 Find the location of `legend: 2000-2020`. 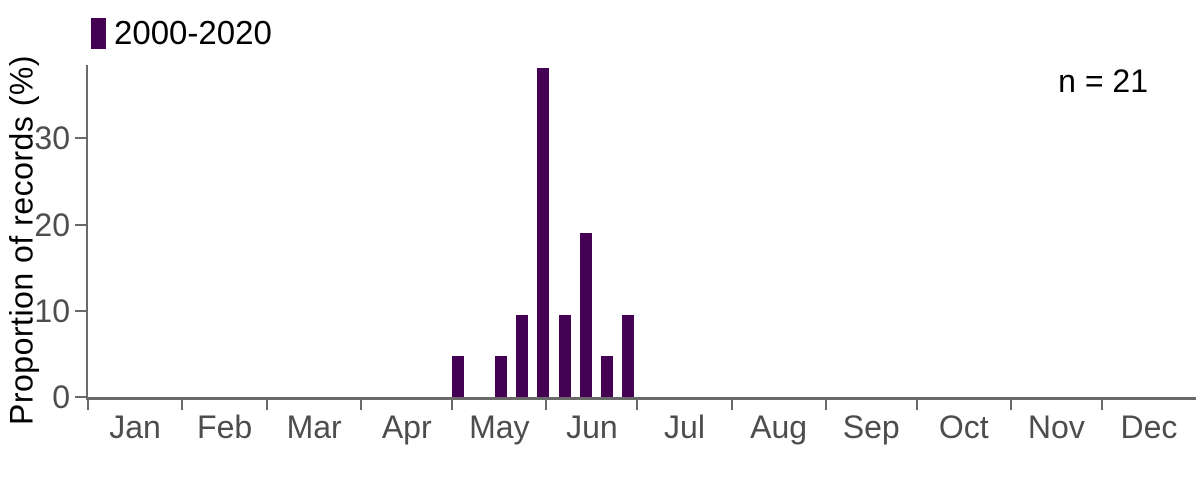

legend: 2000-2020 is located at coordinates (181, 33).